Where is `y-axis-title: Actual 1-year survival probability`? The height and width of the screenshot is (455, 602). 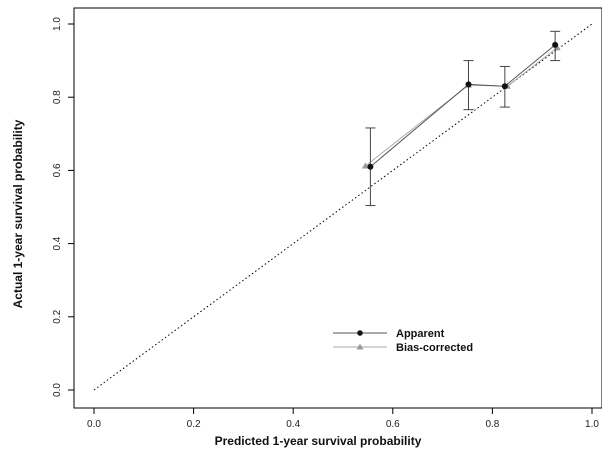 y-axis-title: Actual 1-year survival probability is located at coordinates (18, 213).